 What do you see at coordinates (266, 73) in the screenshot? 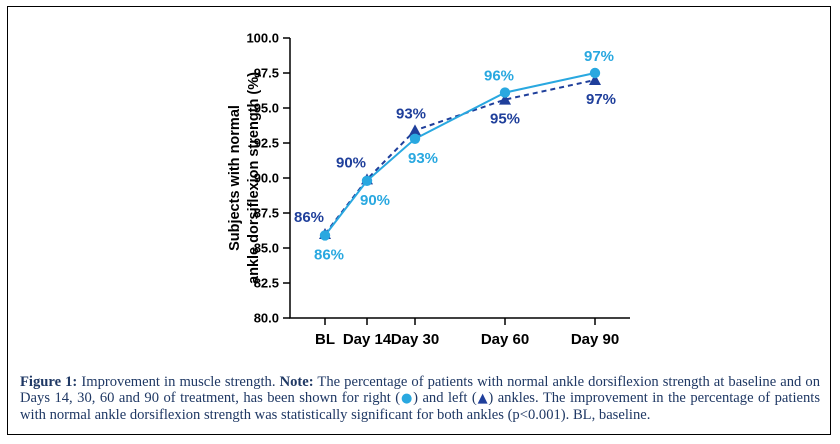
I see `y-axis-tick-label: 97.5` at bounding box center [266, 73].